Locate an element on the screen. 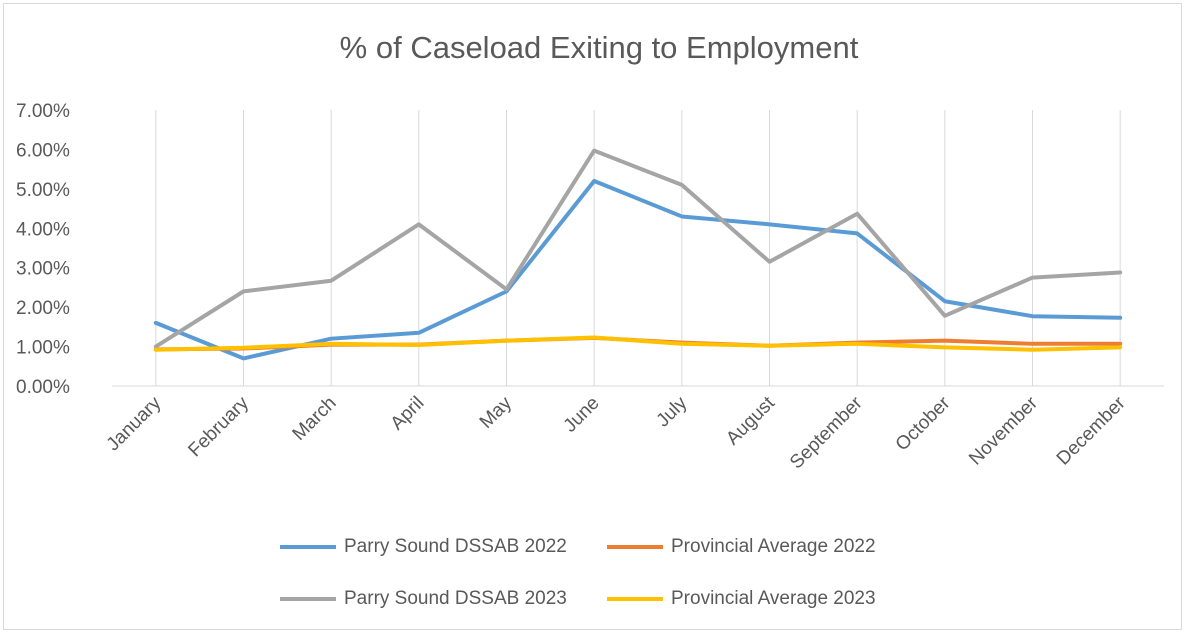 Image resolution: width=1187 pixels, height=635 pixels. x-tick-label: February is located at coordinates (218, 426).